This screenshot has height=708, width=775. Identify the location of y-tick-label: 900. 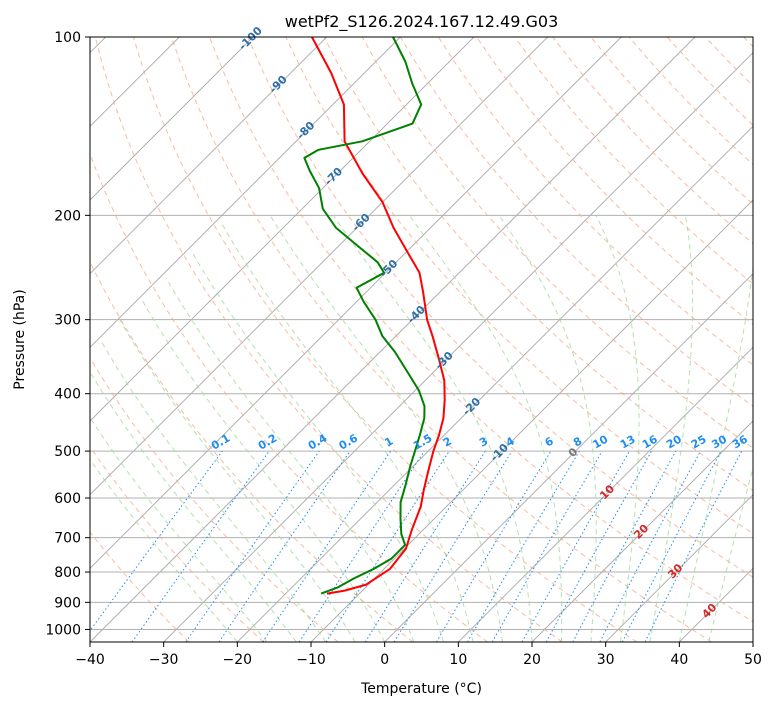
(67, 603).